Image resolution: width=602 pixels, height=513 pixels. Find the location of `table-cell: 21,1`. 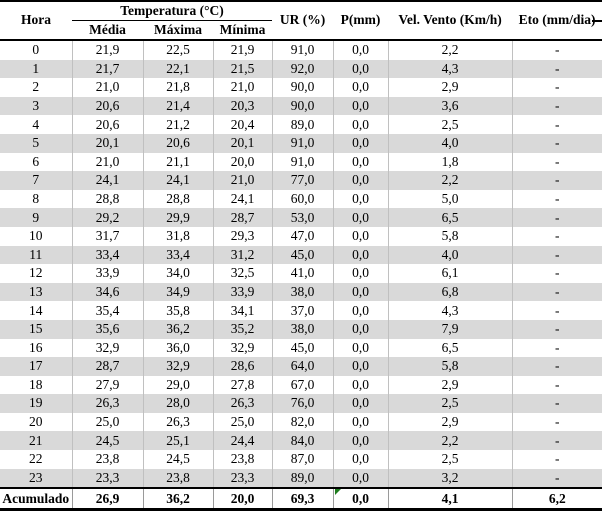

table-cell: 21,1 is located at coordinates (177, 162).